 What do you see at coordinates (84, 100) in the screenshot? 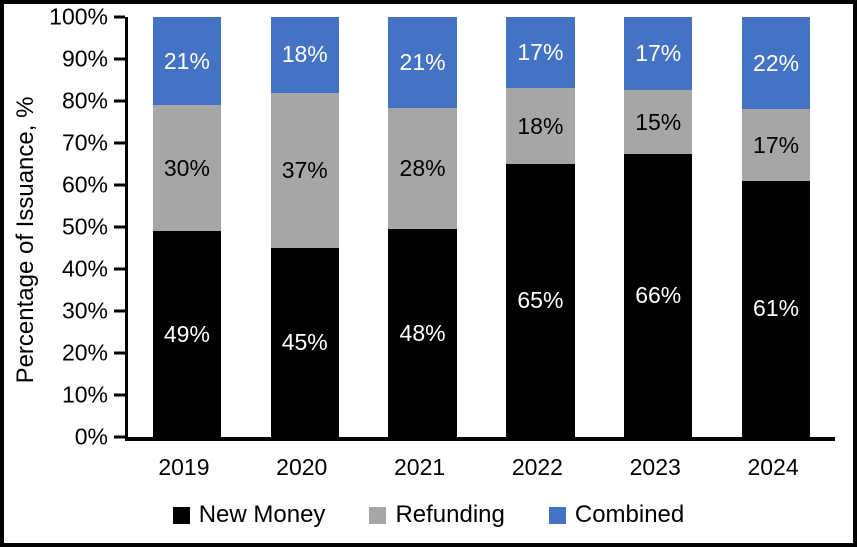
I see `y-tick-label: 80%` at bounding box center [84, 100].